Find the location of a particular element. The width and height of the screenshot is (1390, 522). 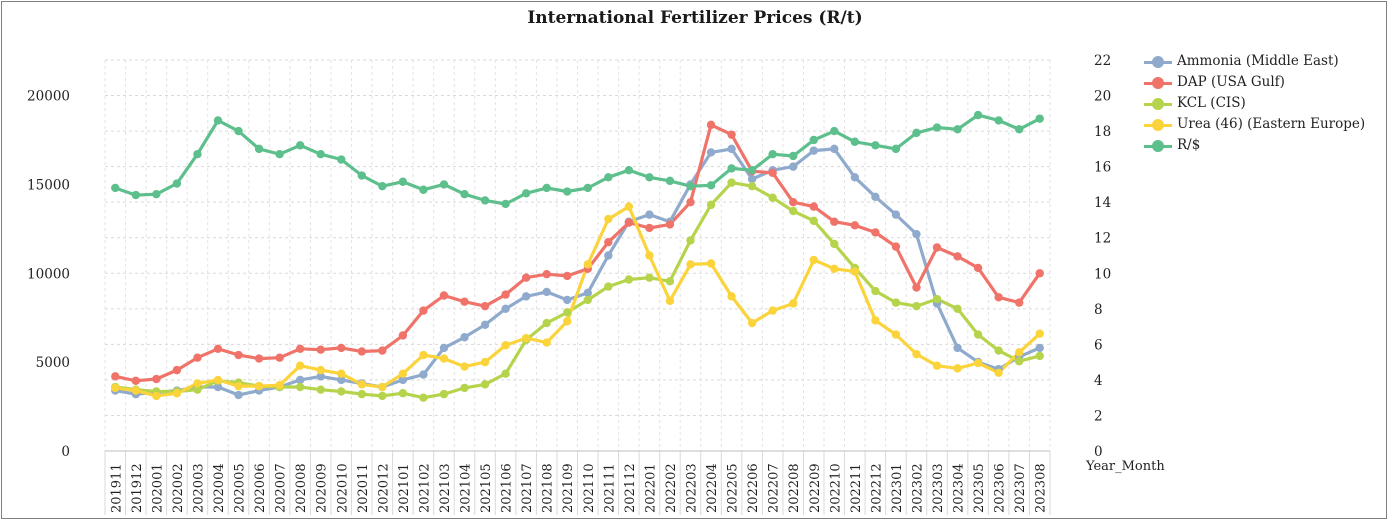

x-tick-label: 202103 is located at coordinates (445, 488).